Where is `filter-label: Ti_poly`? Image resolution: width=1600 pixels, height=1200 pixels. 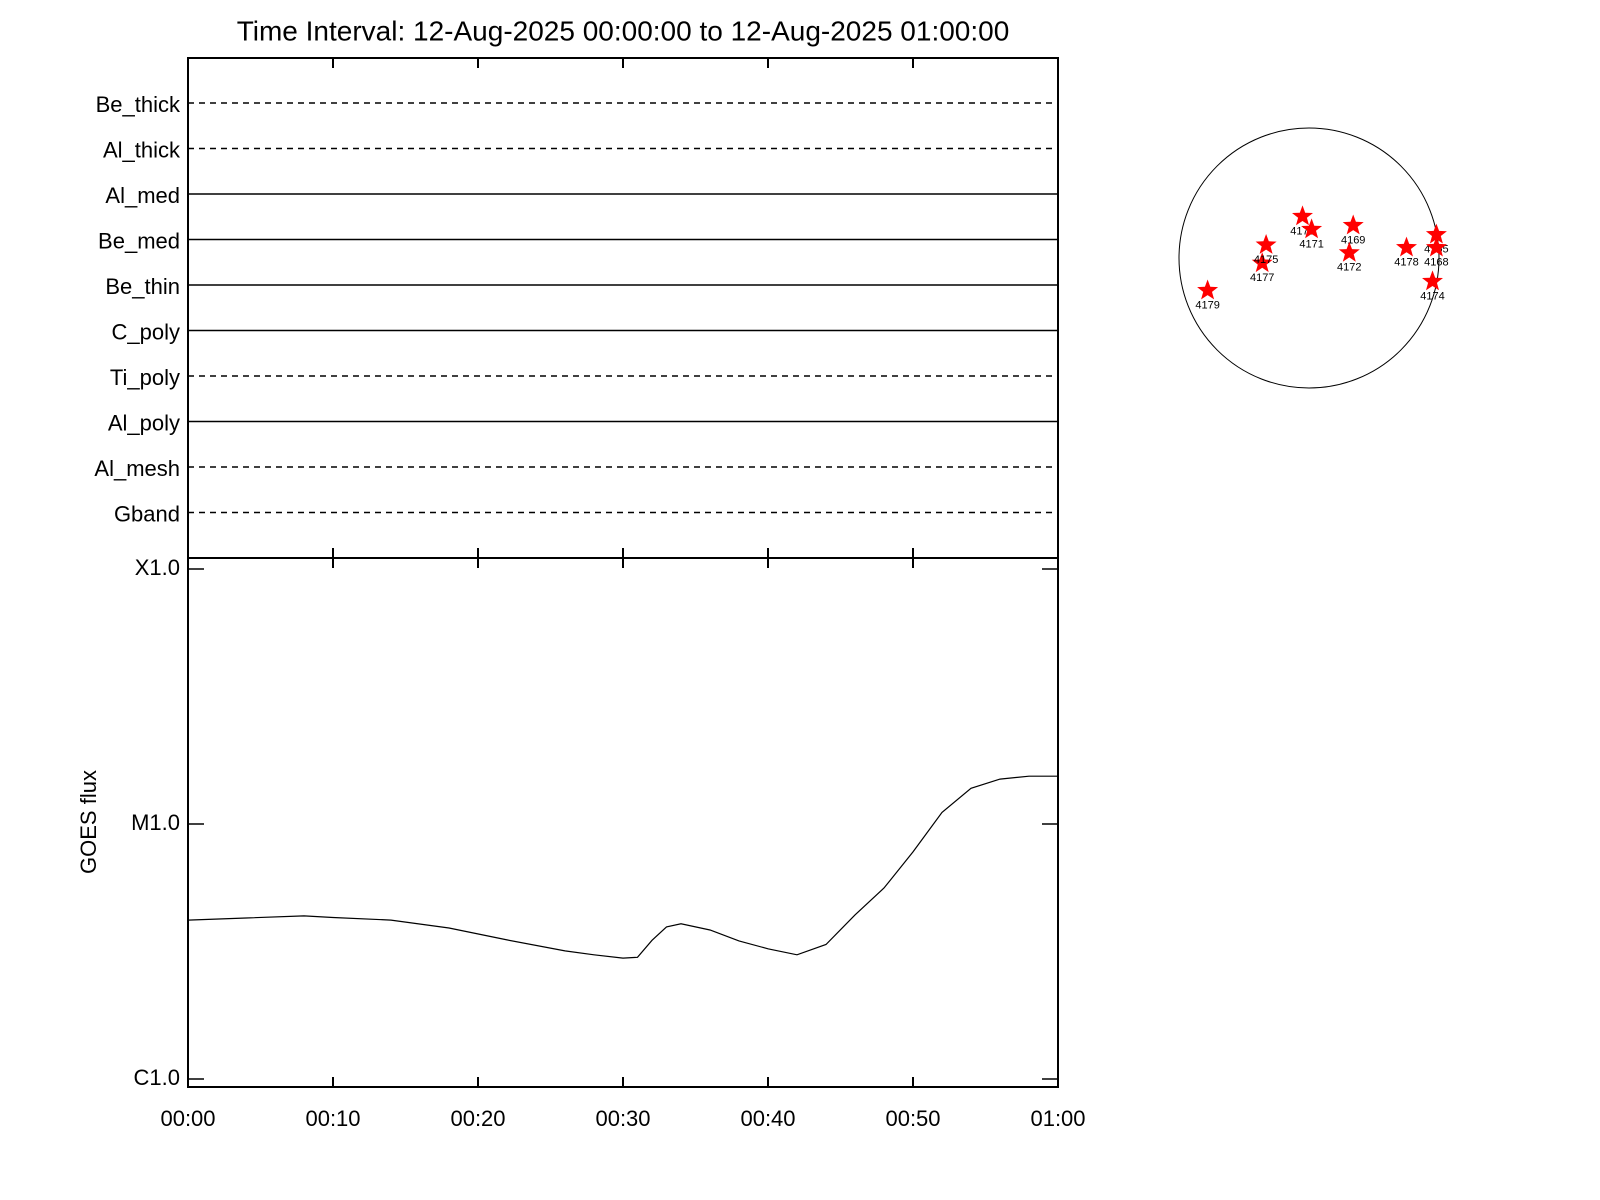 filter-label: Ti_poly is located at coordinates (145, 377).